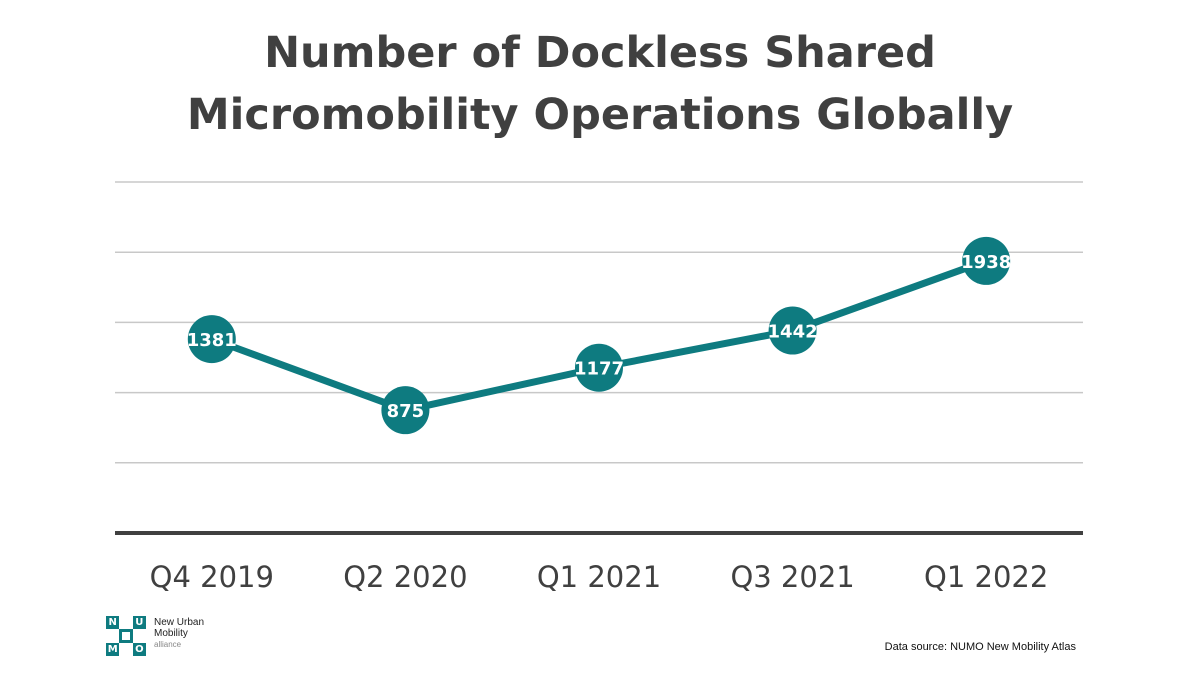 This screenshot has width=1200, height=675. I want to click on data-label: 1177, so click(599, 369).